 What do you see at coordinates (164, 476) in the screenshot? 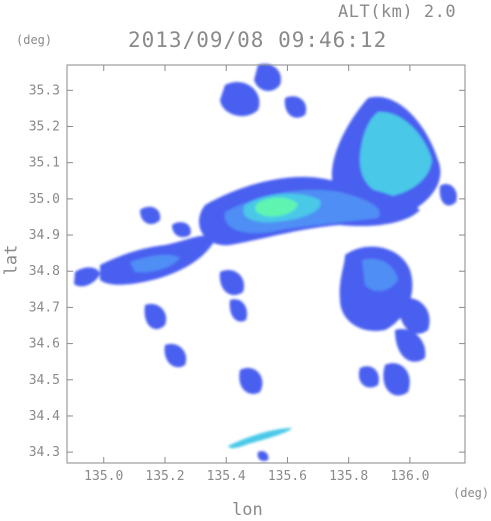
I see `x-tick-label: 135.2` at bounding box center [164, 476].